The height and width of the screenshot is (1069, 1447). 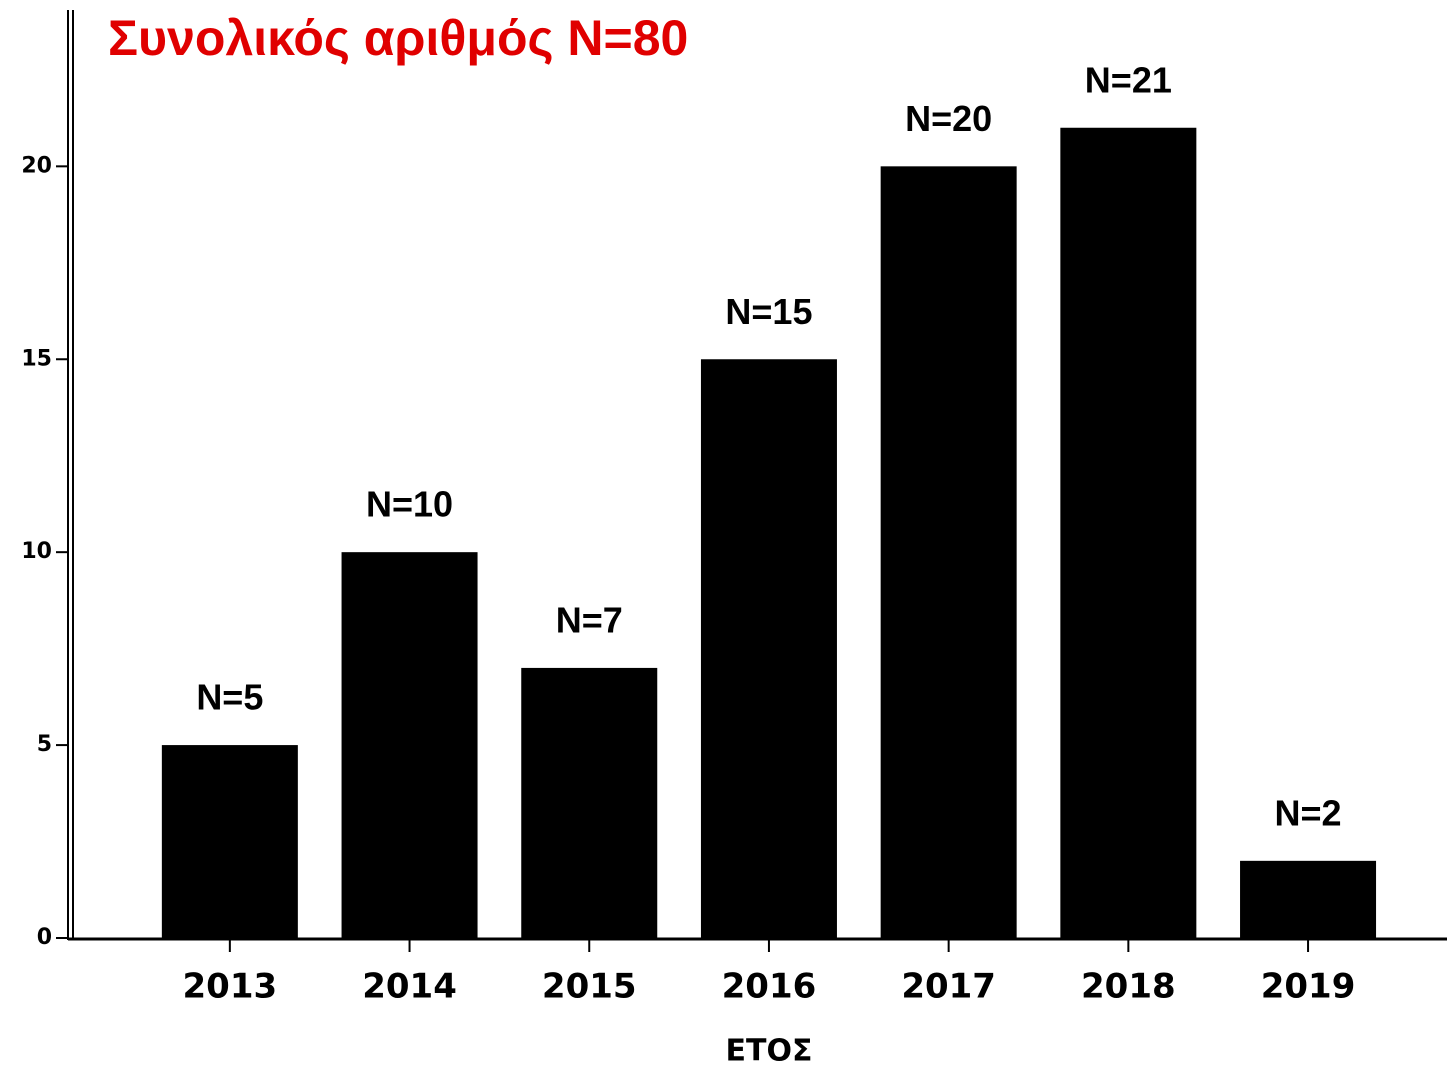 I want to click on x-tick-label: 2017, so click(x=948, y=987).